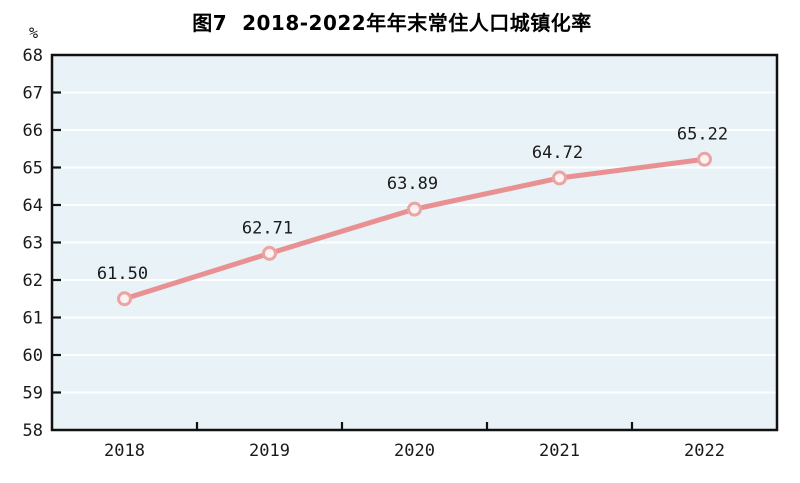  What do you see at coordinates (559, 451) in the screenshot?
I see `x-tick-label: 2021` at bounding box center [559, 451].